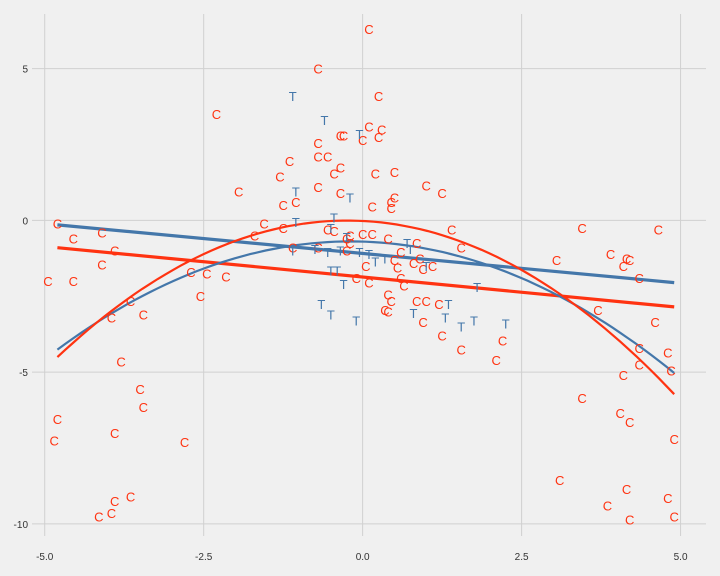 This screenshot has width=720, height=576. I want to click on x-tick-label: 0.0, so click(363, 557).